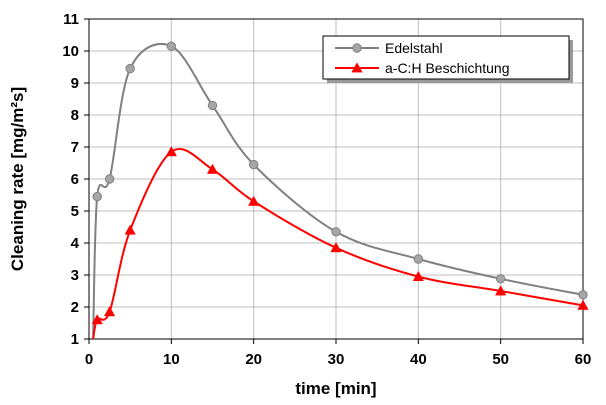 This screenshot has width=606, height=405. Describe the element at coordinates (75, 115) in the screenshot. I see `y-tick-label: 8` at that location.